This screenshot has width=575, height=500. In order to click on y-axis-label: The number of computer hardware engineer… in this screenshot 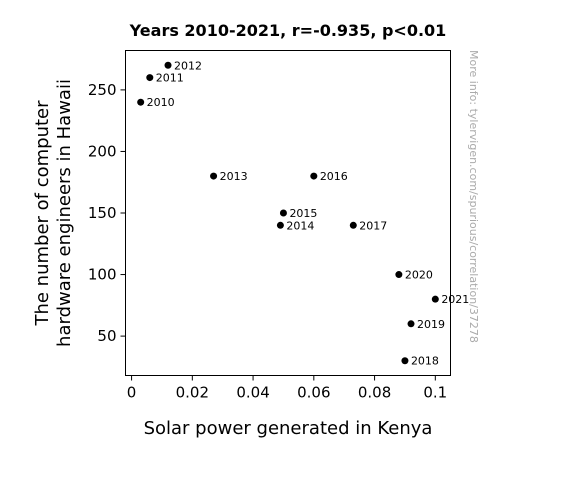, I will do `click(53, 213)`.